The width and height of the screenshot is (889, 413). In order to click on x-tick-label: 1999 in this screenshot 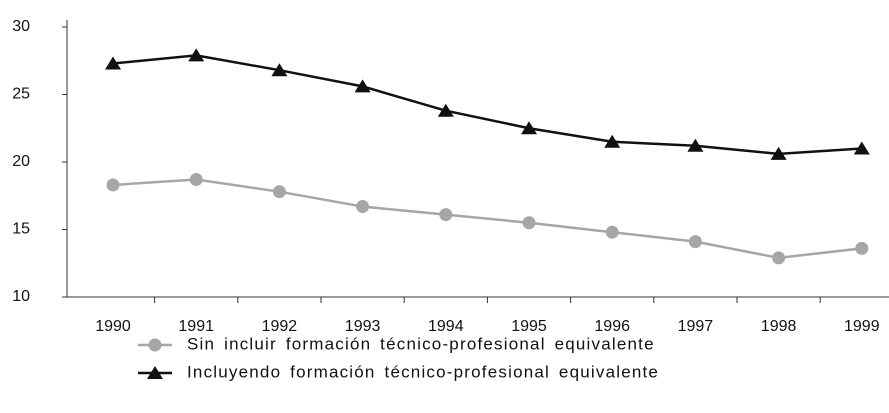, I will do `click(862, 326)`.